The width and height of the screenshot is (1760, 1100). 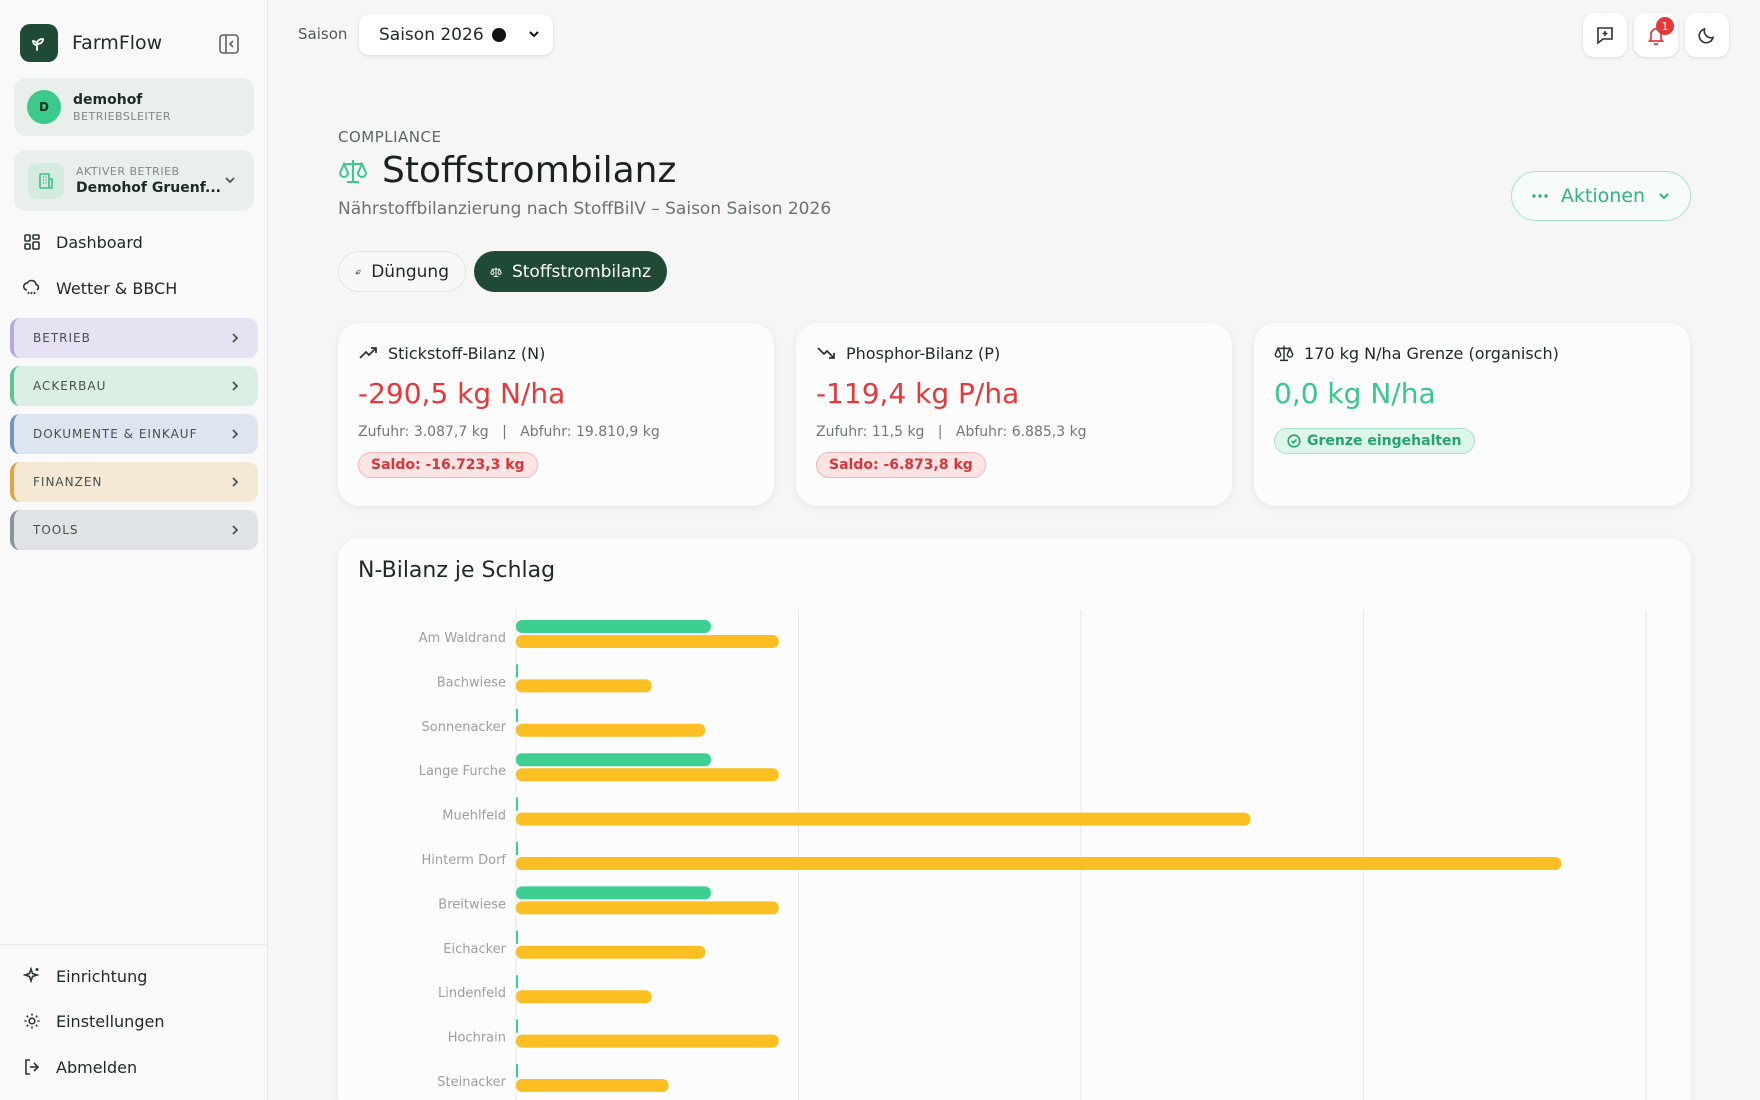 What do you see at coordinates (102, 976) in the screenshot?
I see `nav-setup-label: Einrichtung` at bounding box center [102, 976].